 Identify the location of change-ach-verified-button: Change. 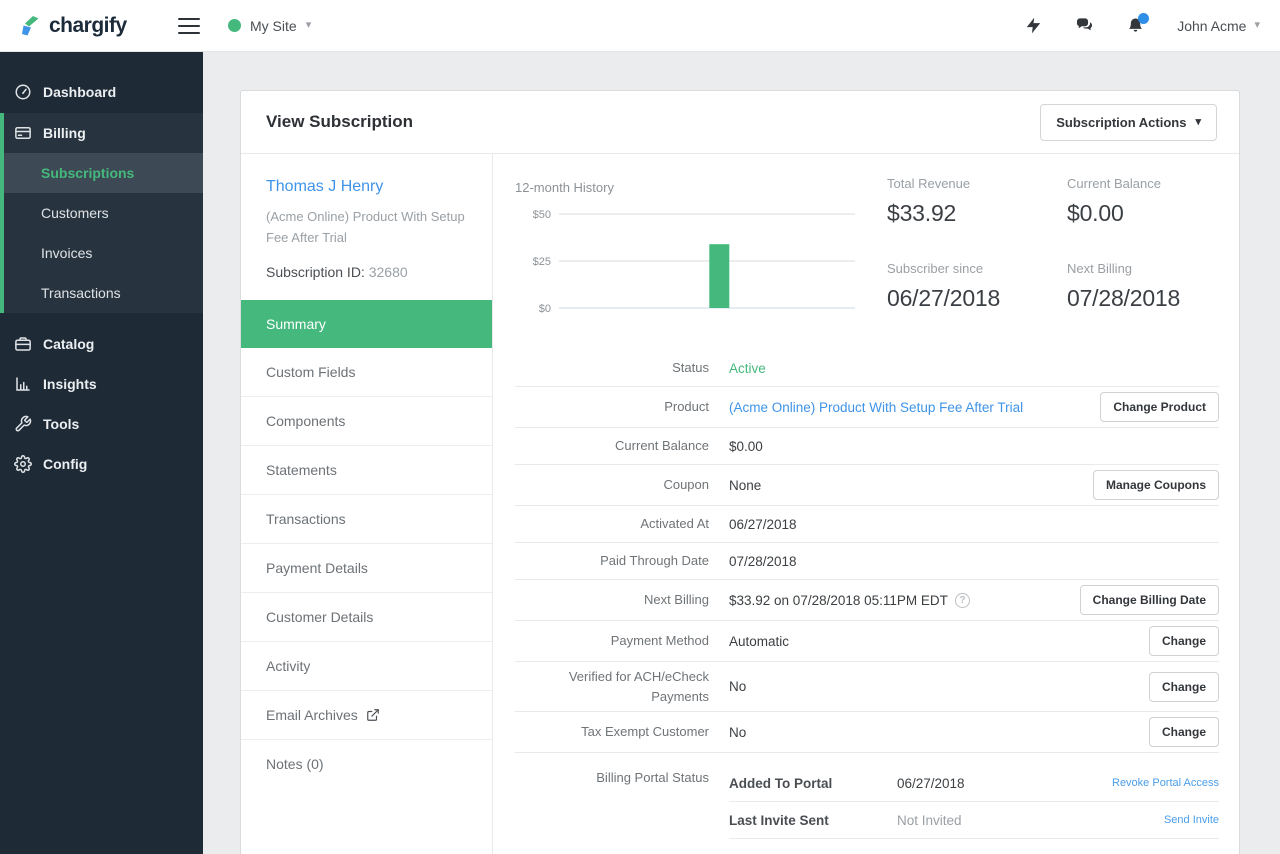
(1183, 686).